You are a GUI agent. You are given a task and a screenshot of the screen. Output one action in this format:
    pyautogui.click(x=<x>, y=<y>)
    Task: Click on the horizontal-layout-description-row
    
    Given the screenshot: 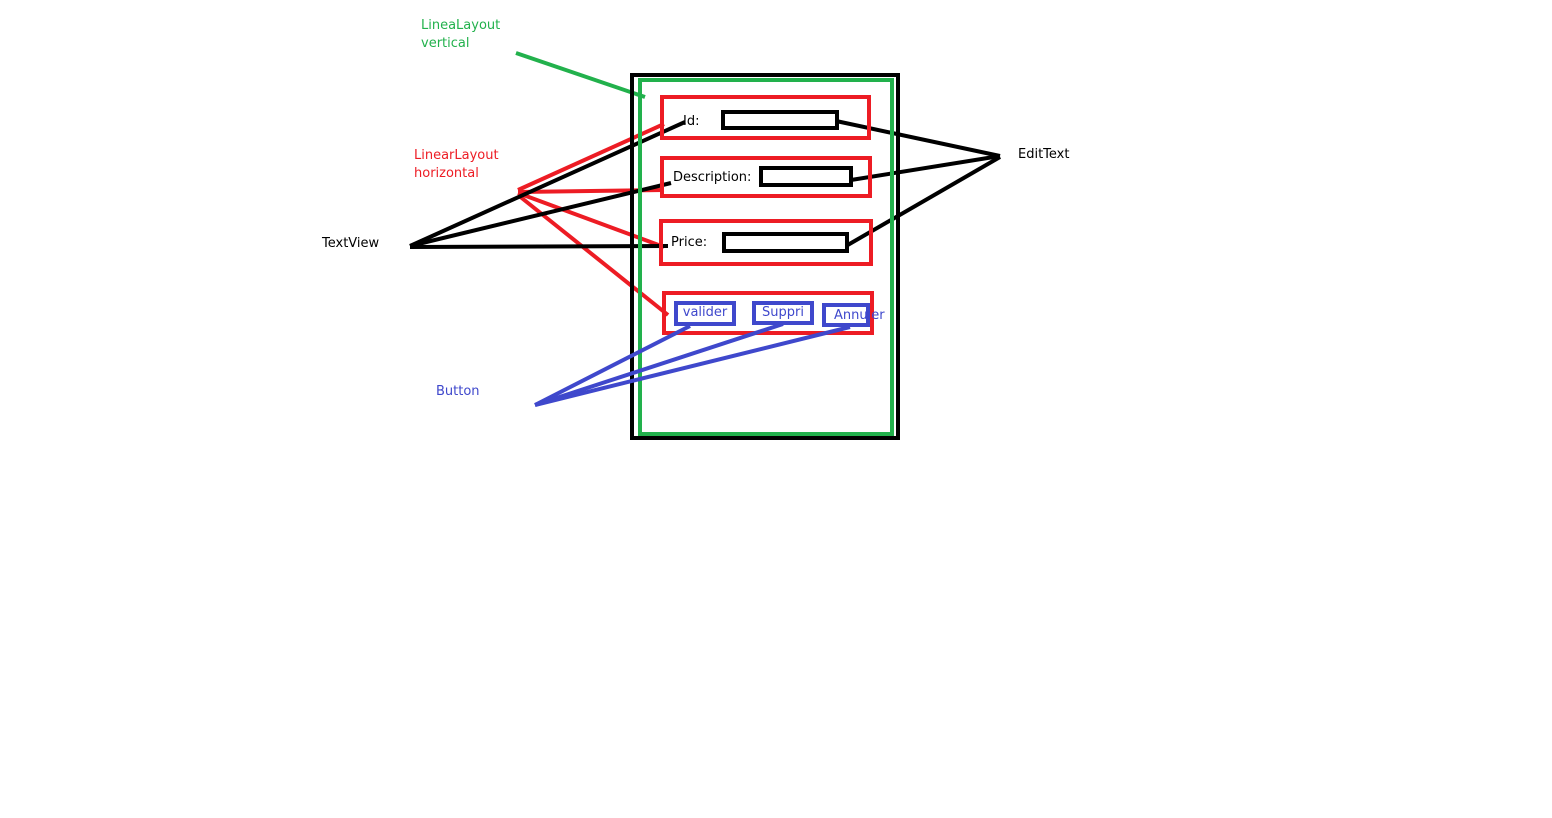 What is the action you would take?
    pyautogui.click(x=766, y=177)
    